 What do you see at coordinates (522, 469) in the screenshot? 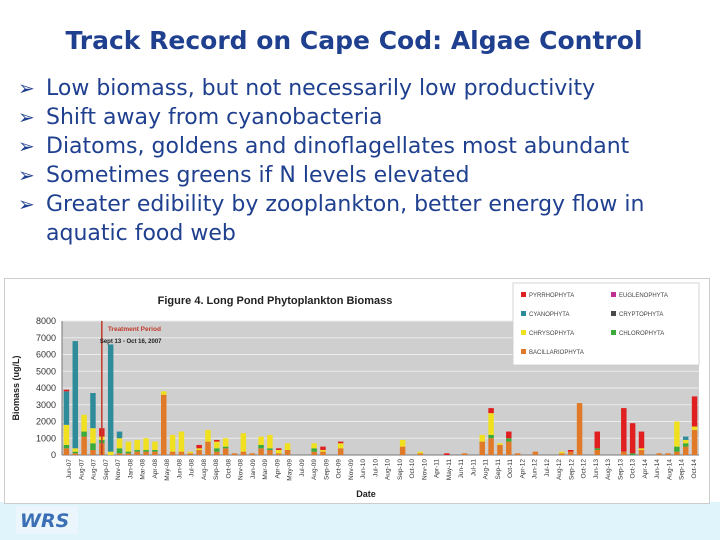
I see `x-tick-label: Apr-12` at bounding box center [522, 469].